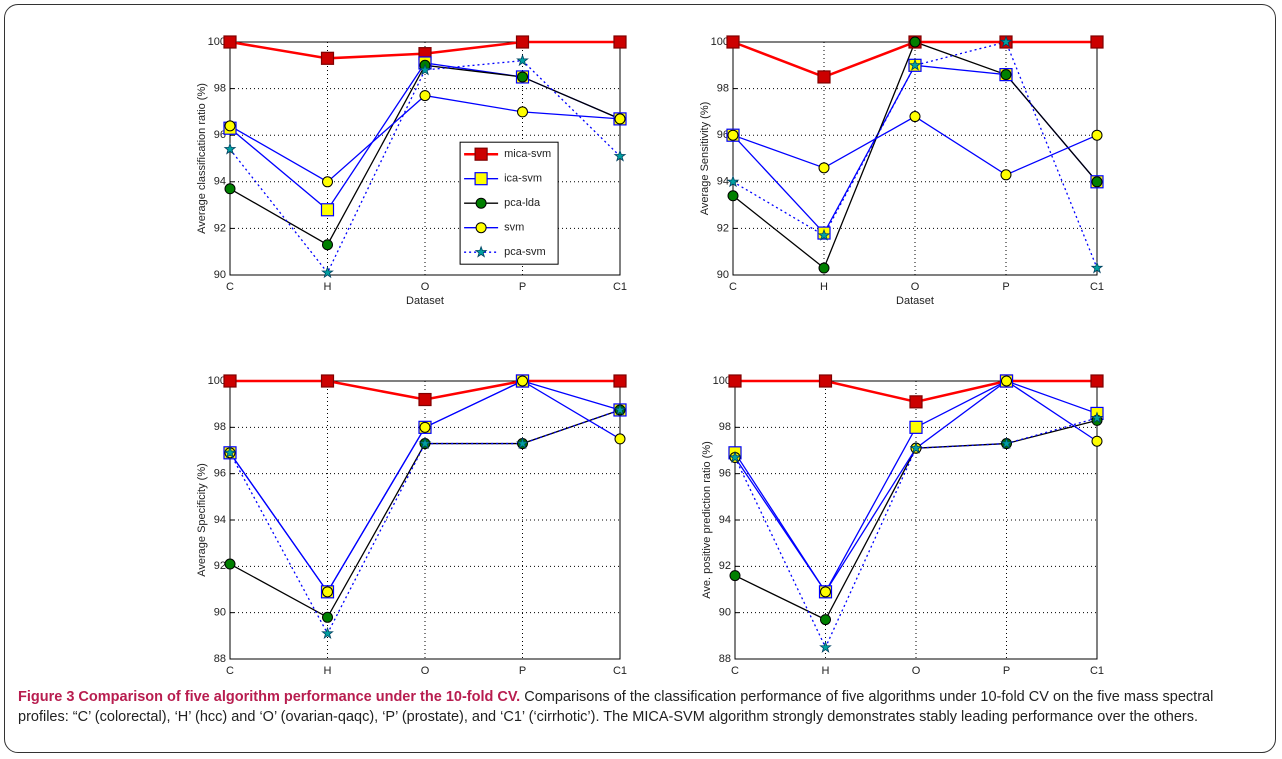  Describe the element at coordinates (522, 203) in the screenshot. I see `legend-label: pca-lda` at that location.